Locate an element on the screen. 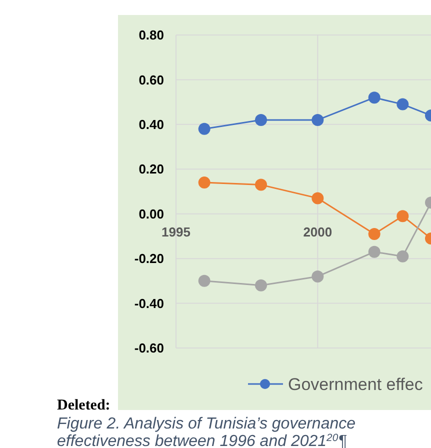  legend-label: Government effec is located at coordinates (356, 384).